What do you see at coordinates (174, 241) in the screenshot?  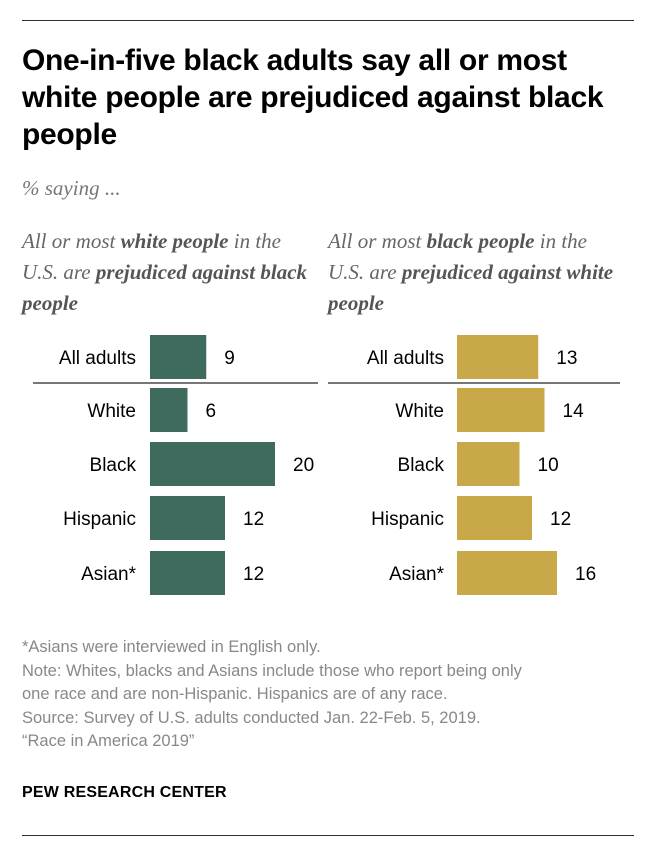 I see `panel-title-part: white people` at bounding box center [174, 241].